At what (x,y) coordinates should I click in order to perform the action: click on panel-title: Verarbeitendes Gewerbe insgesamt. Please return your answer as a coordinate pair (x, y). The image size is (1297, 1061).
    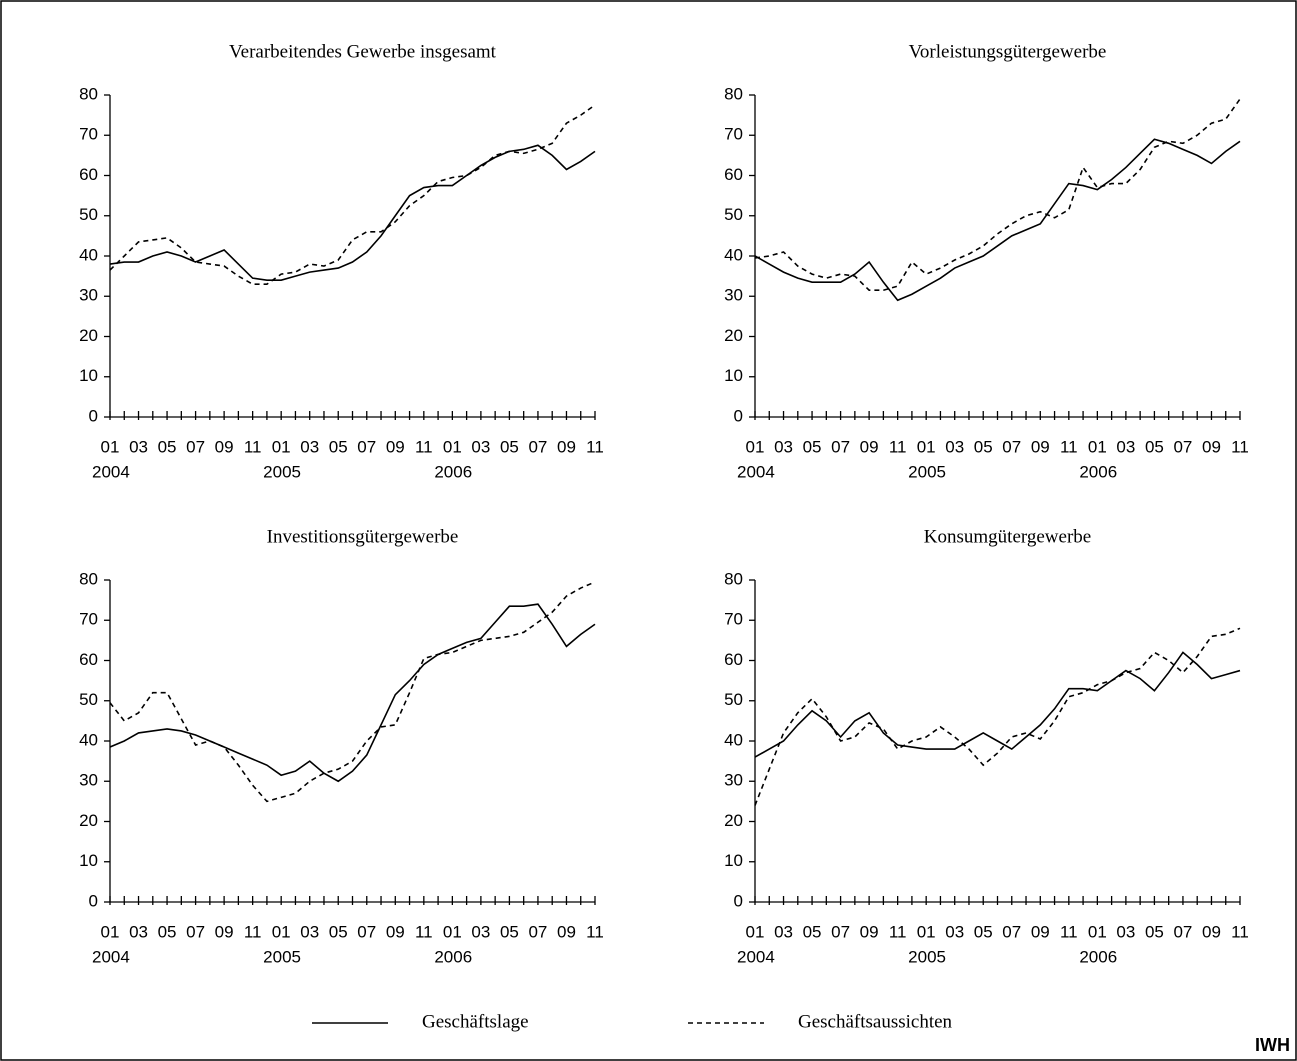
    Looking at the image, I should click on (363, 51).